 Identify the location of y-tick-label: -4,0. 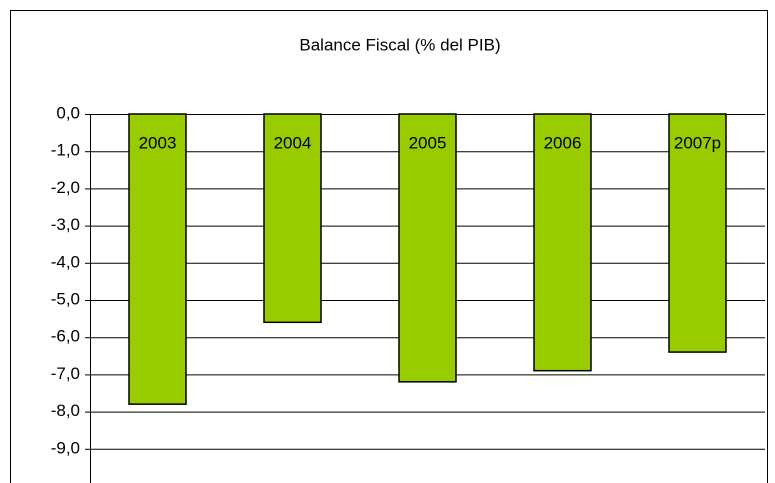
(65, 261).